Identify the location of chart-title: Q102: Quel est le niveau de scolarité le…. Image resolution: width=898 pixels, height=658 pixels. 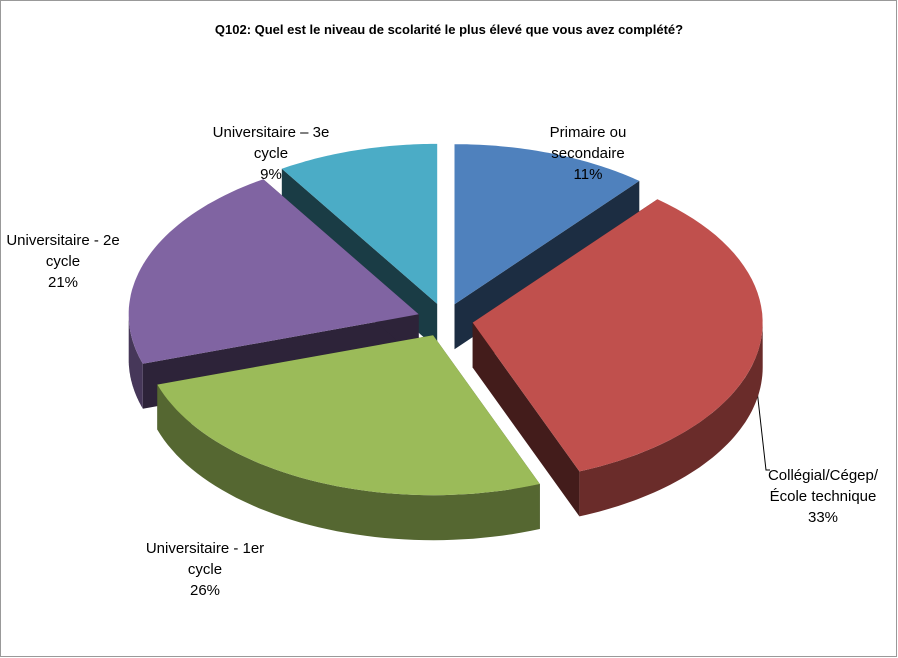
(449, 29).